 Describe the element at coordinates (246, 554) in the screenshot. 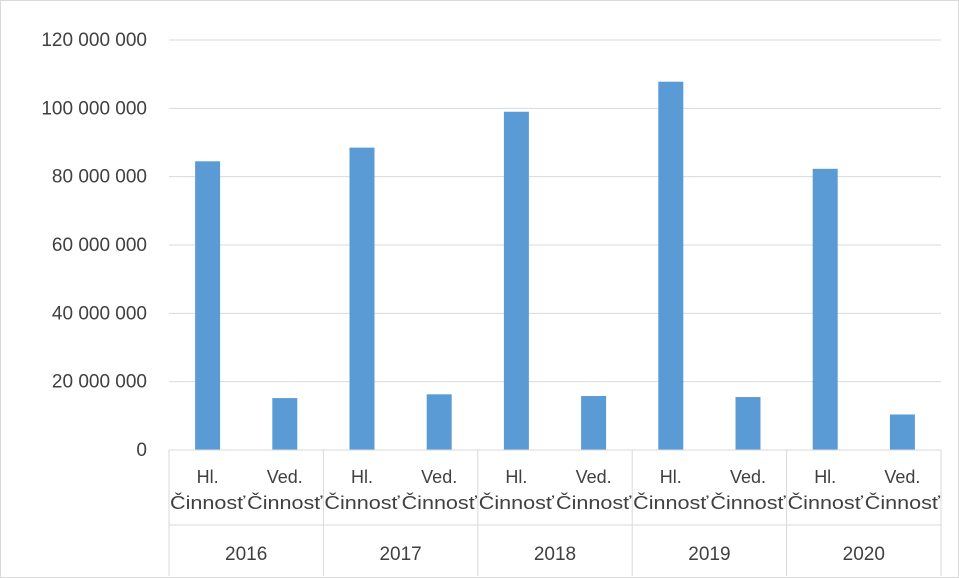

I see `year-label: 2016` at that location.